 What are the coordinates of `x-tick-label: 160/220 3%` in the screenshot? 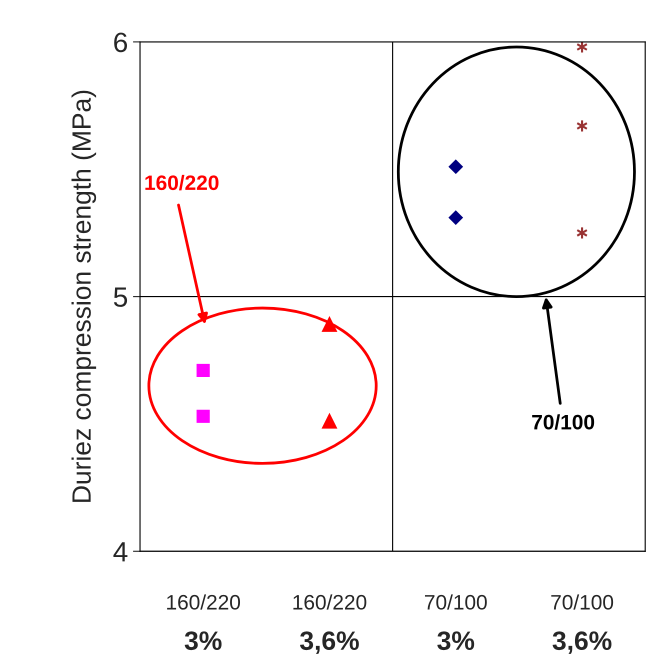 It's located at (203, 622).